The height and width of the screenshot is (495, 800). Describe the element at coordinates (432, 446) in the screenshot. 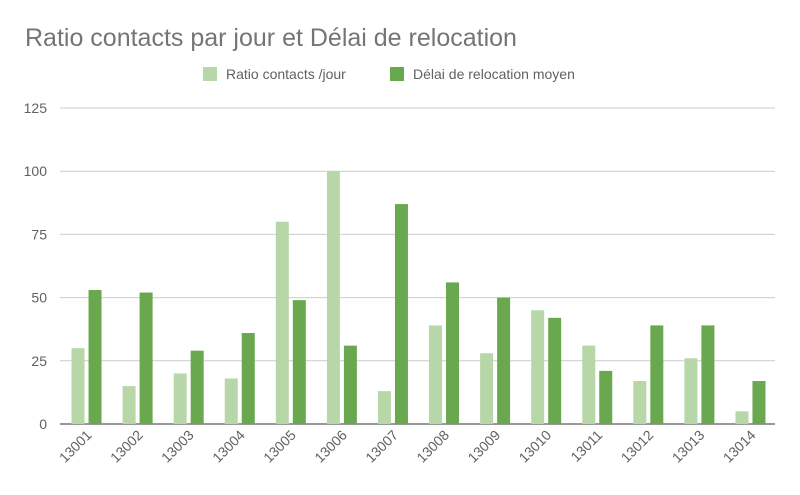

I see `x-tick-label: 13008` at that location.